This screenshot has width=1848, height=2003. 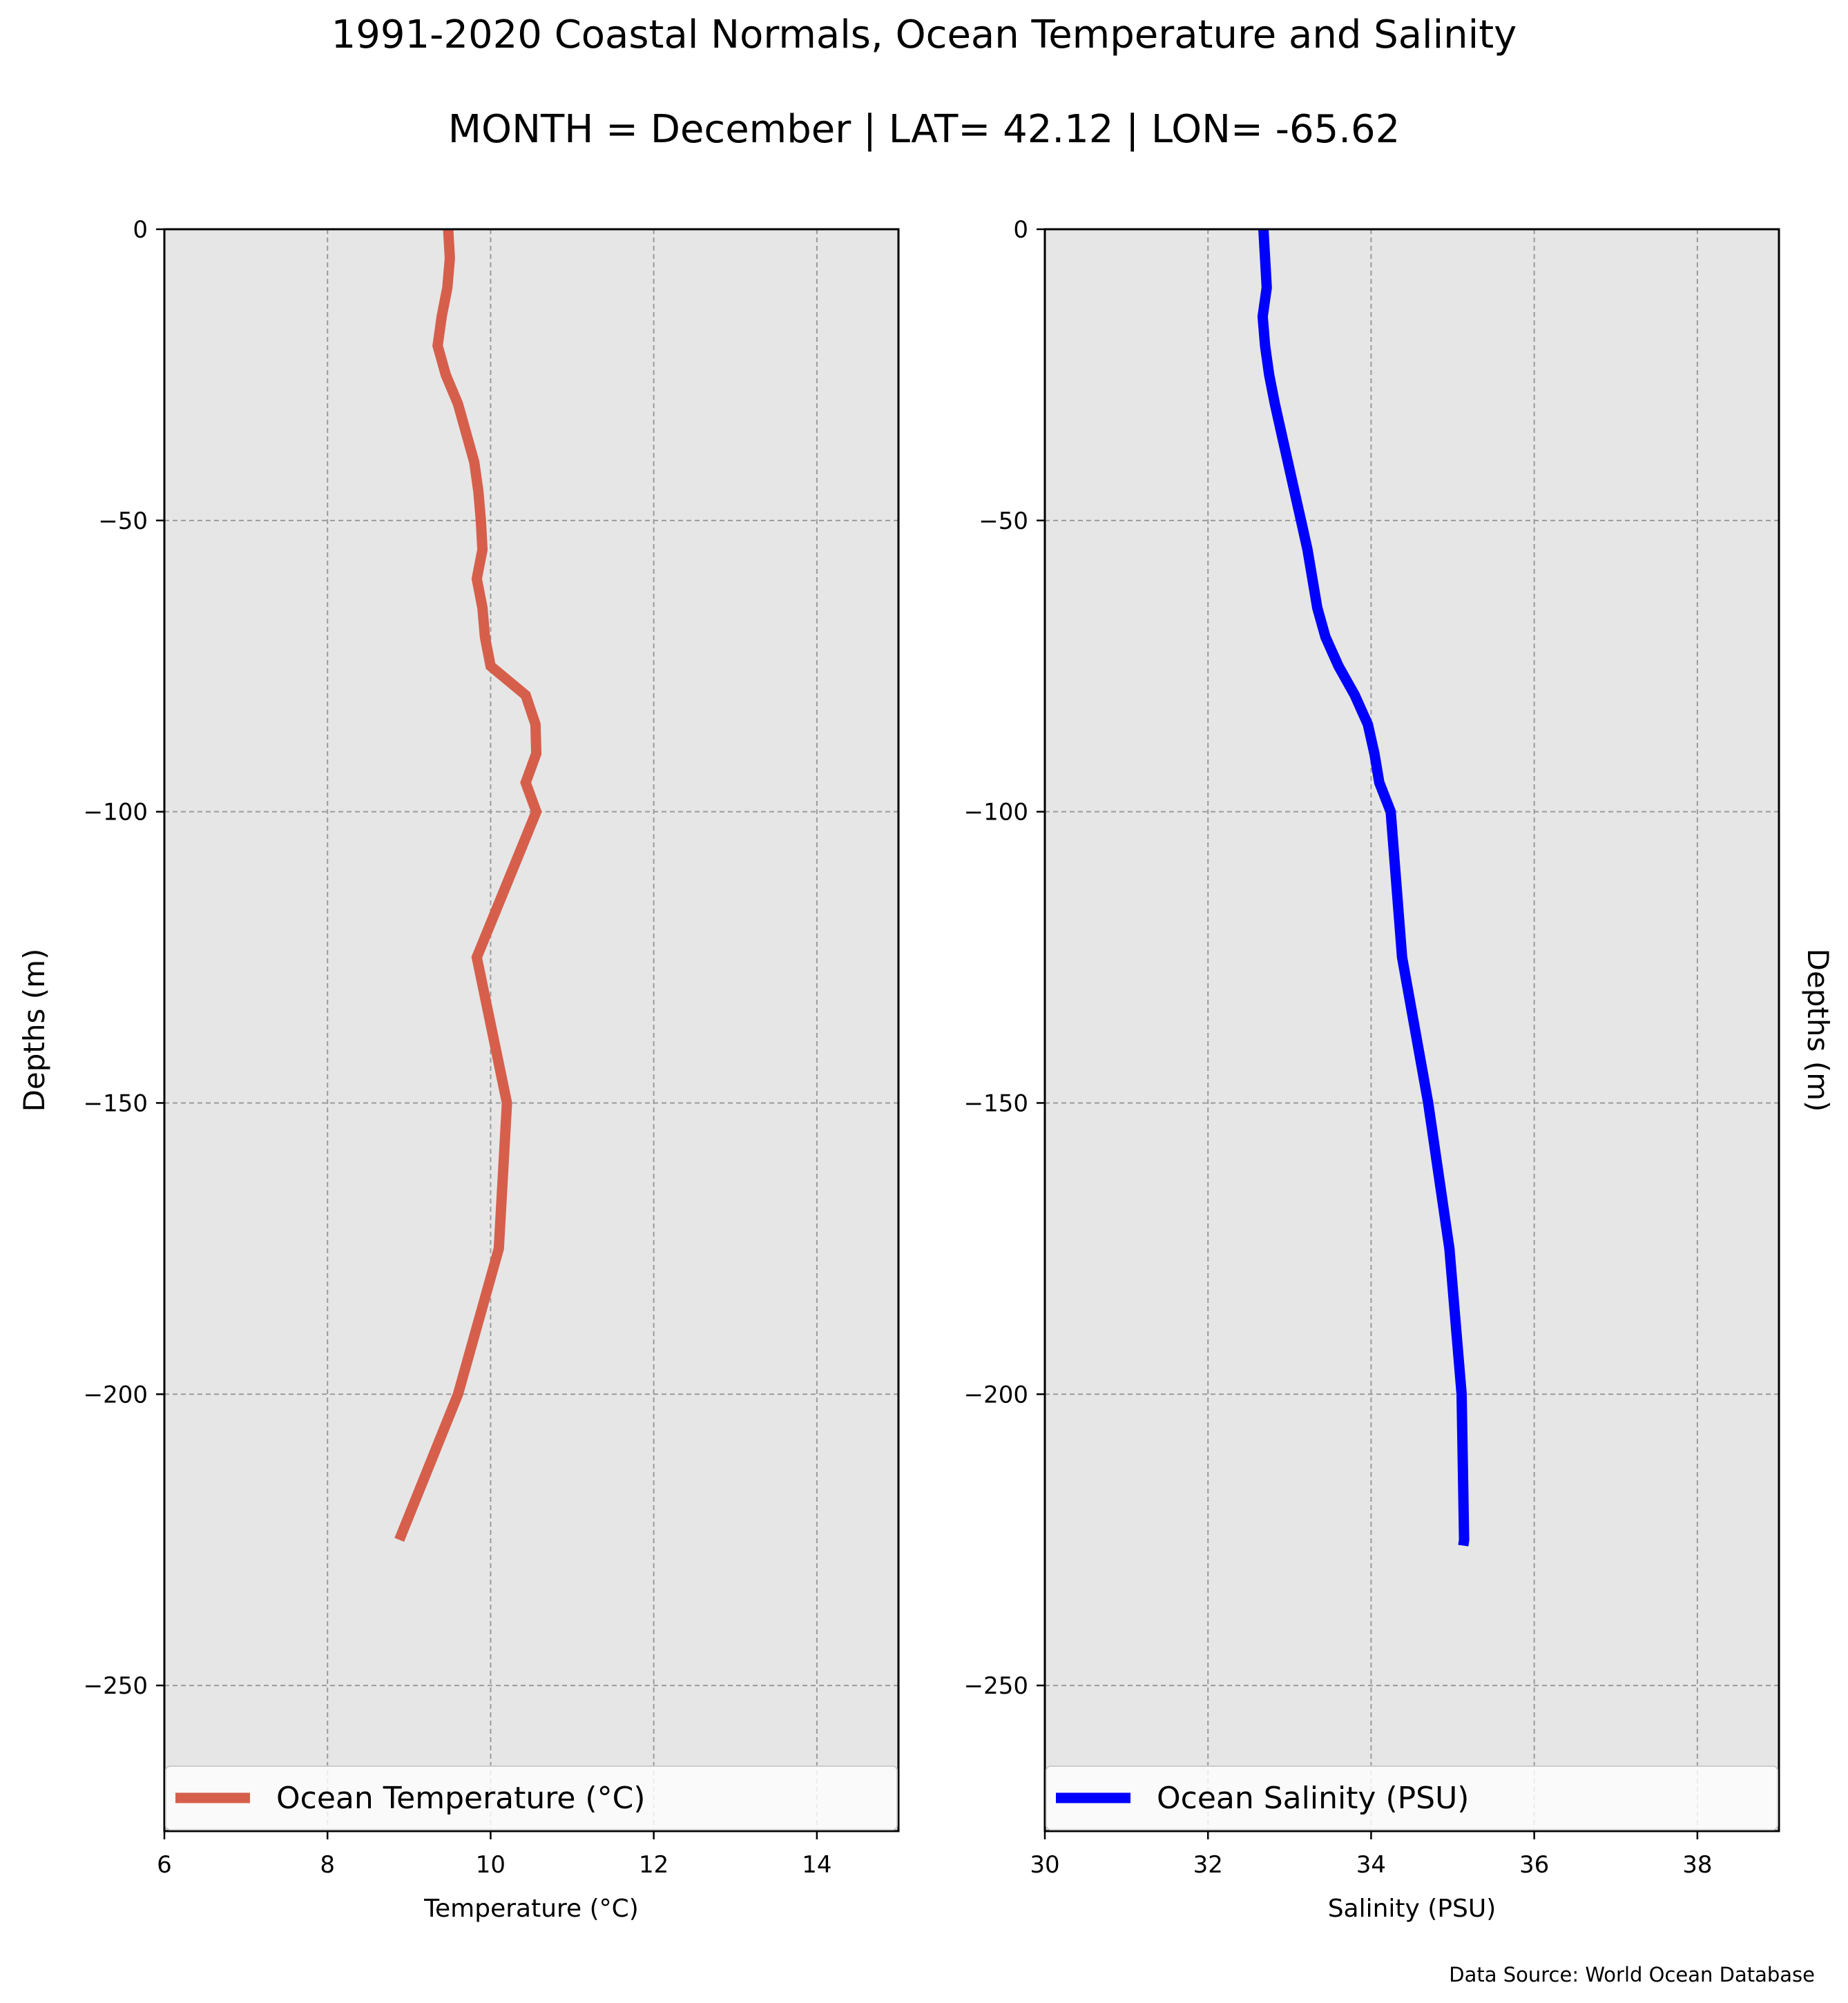 I want to click on salinity-y-tick-label: −250, so click(x=996, y=1686).